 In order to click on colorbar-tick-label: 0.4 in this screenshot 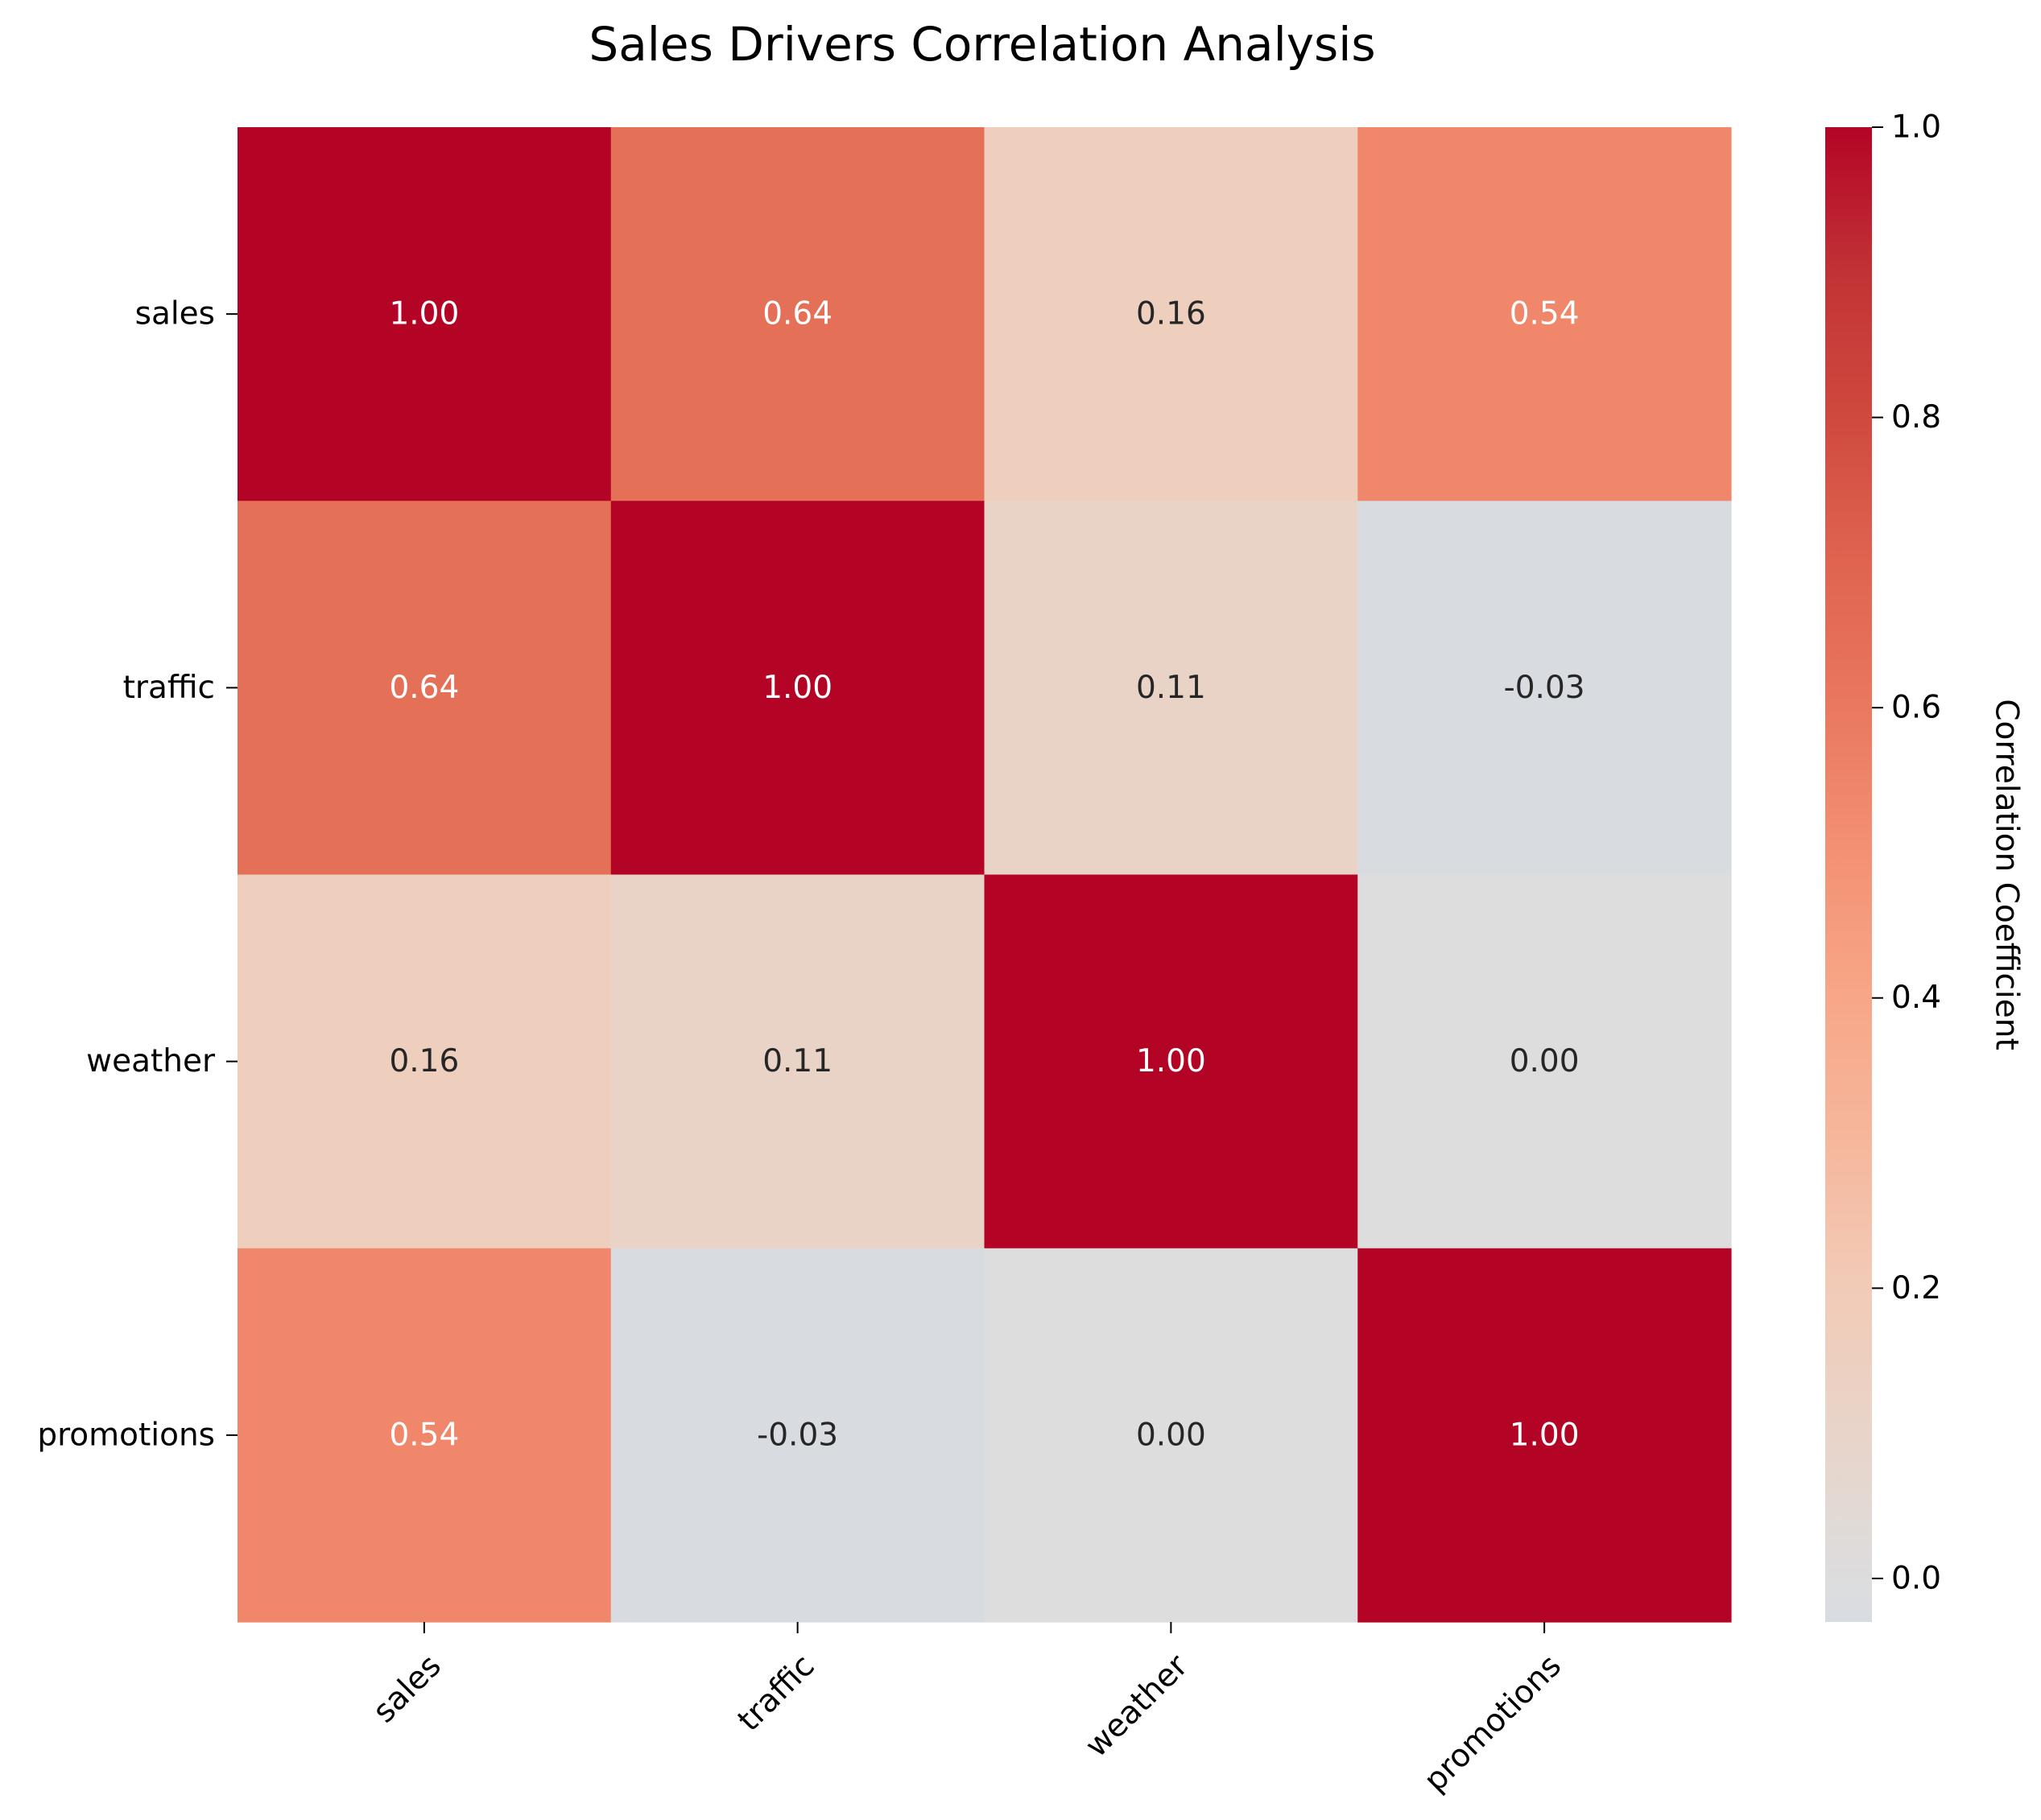, I will do `click(1916, 998)`.